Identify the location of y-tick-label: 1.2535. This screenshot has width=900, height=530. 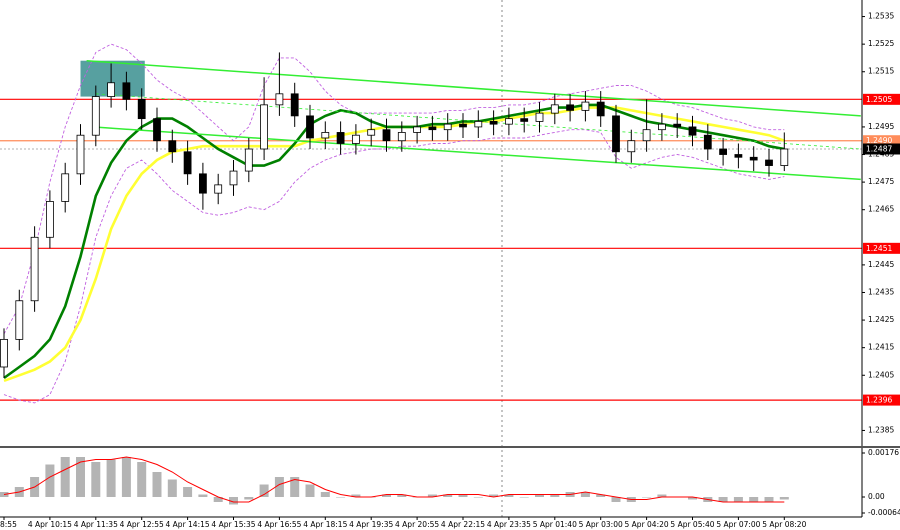
(881, 16).